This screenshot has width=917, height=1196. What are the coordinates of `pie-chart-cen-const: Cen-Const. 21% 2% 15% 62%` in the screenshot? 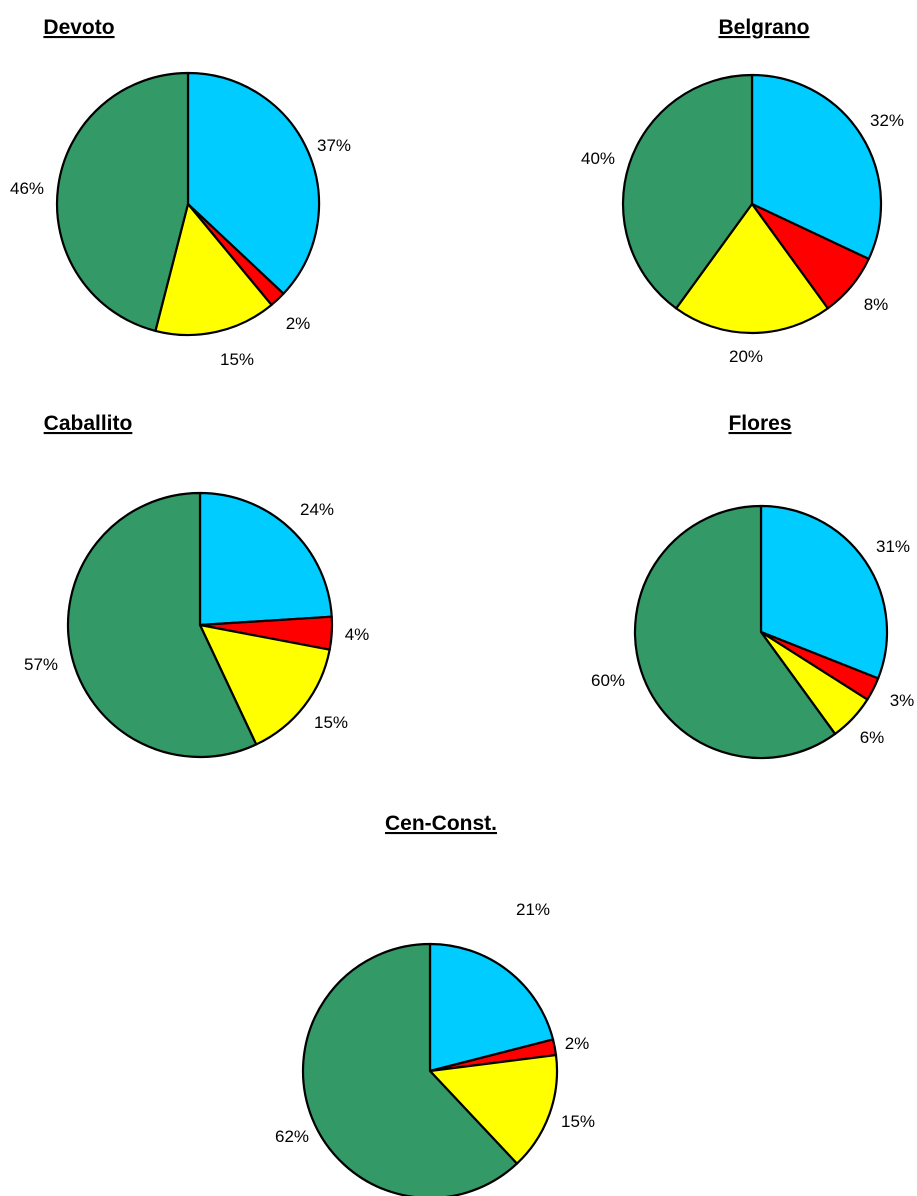 It's located at (435, 1004).